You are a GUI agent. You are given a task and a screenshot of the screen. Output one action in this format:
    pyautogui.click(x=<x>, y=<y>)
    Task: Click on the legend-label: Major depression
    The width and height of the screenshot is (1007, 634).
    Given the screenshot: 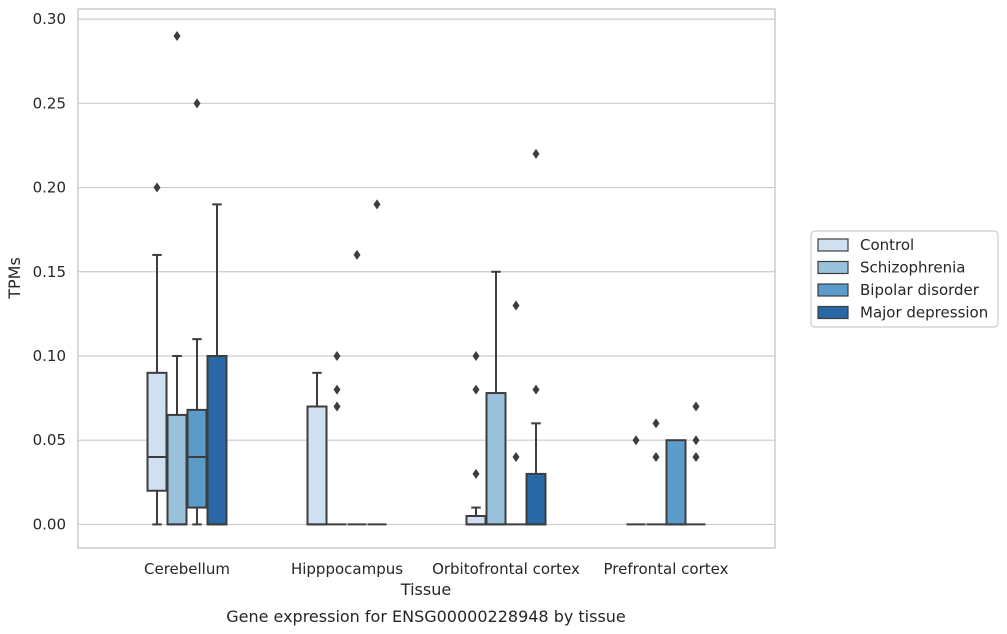 What is the action you would take?
    pyautogui.click(x=924, y=313)
    